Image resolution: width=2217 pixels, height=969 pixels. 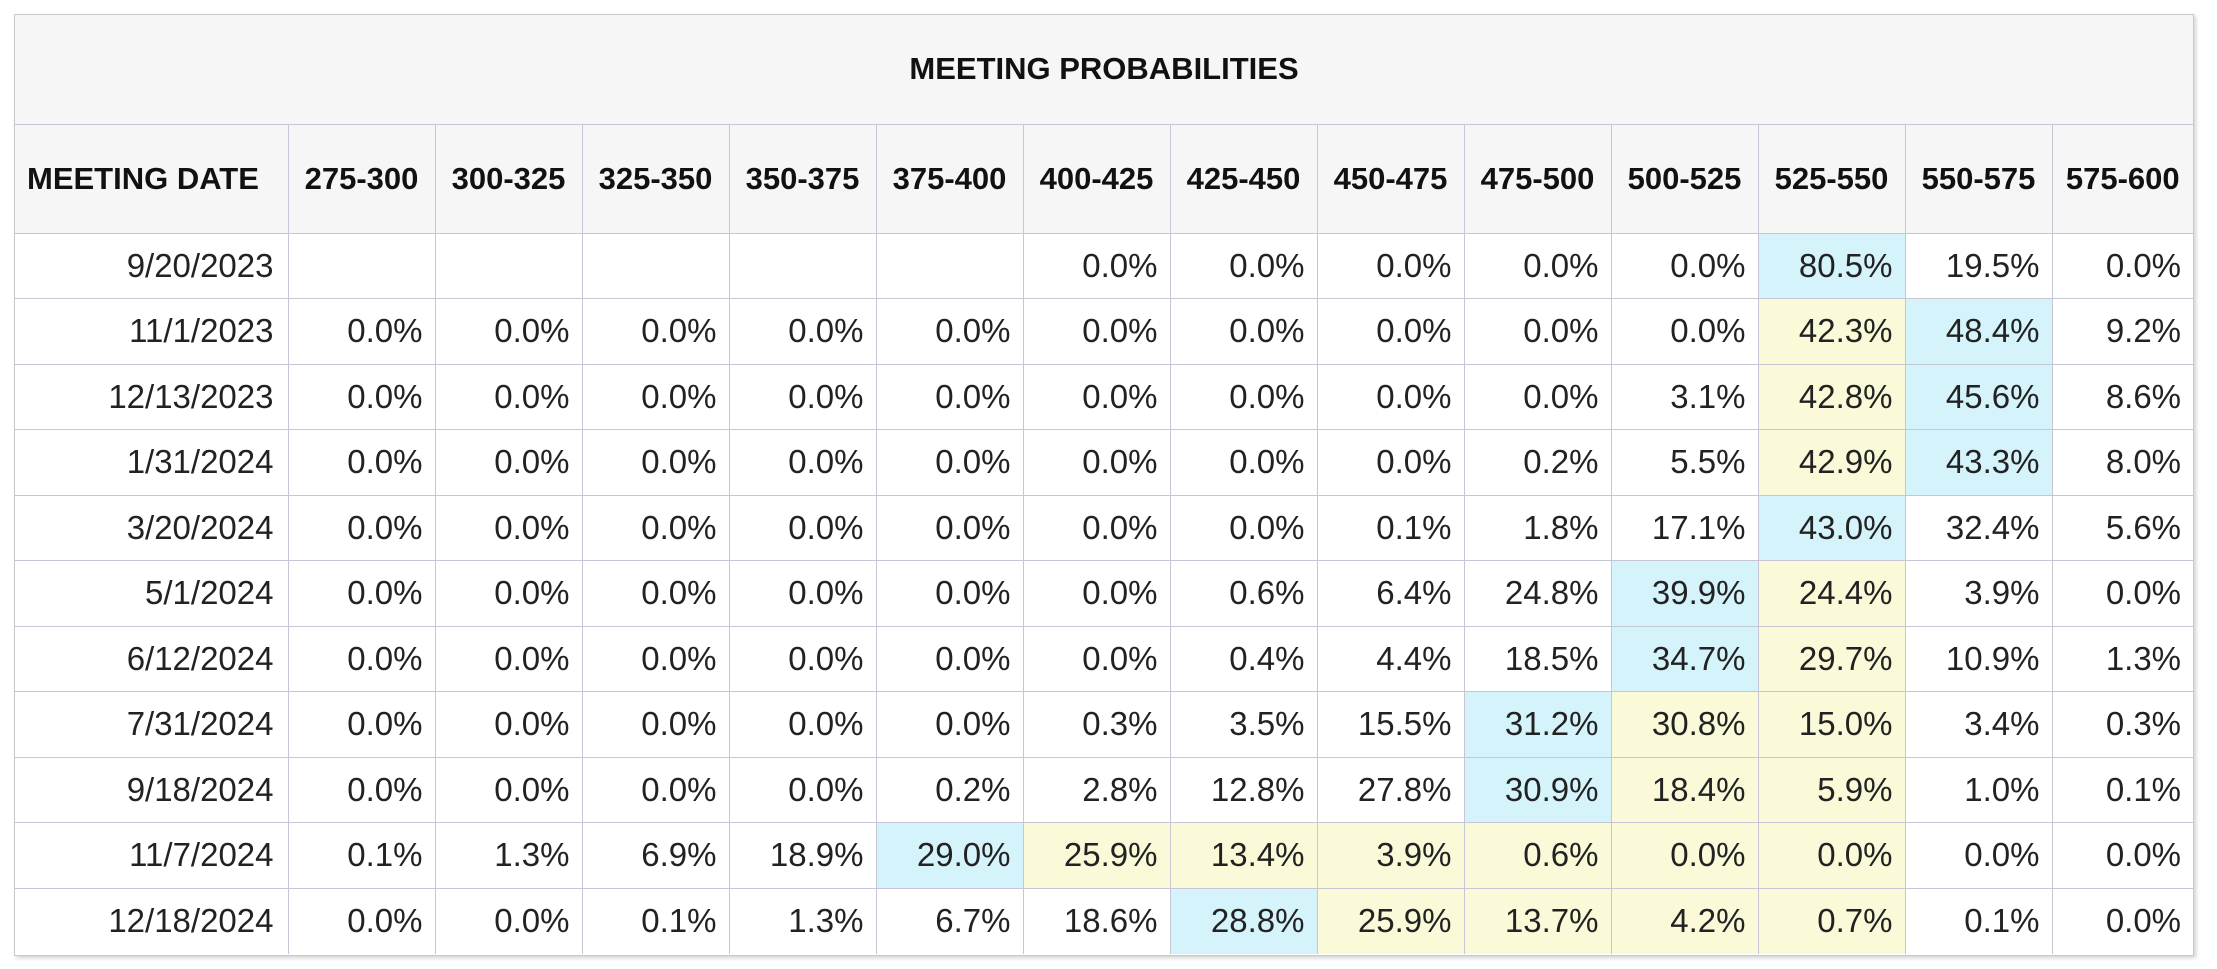 What do you see at coordinates (508, 178) in the screenshot?
I see `column-header-300-325: 300-325` at bounding box center [508, 178].